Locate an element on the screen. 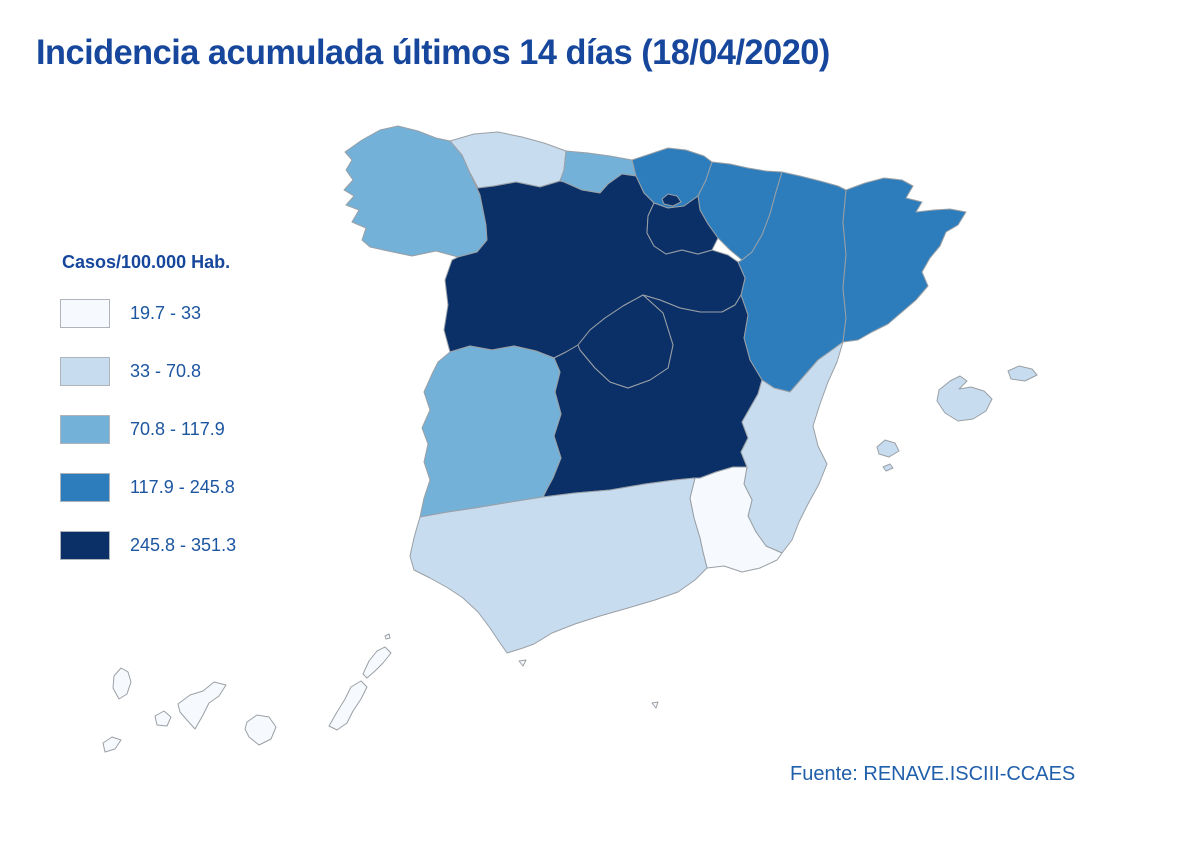  region-ceuta: Ceuta — 19.7 - 33 is located at coordinates (522, 663).